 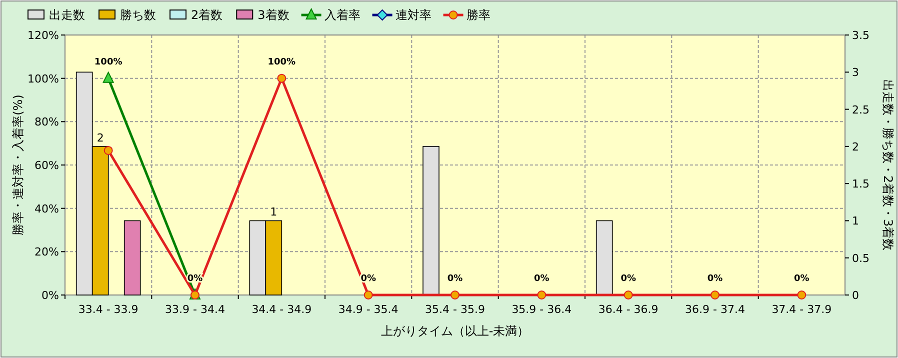 What do you see at coordinates (108, 309) in the screenshot?
I see `x-tick-label: 33.4 - 33.9` at bounding box center [108, 309].